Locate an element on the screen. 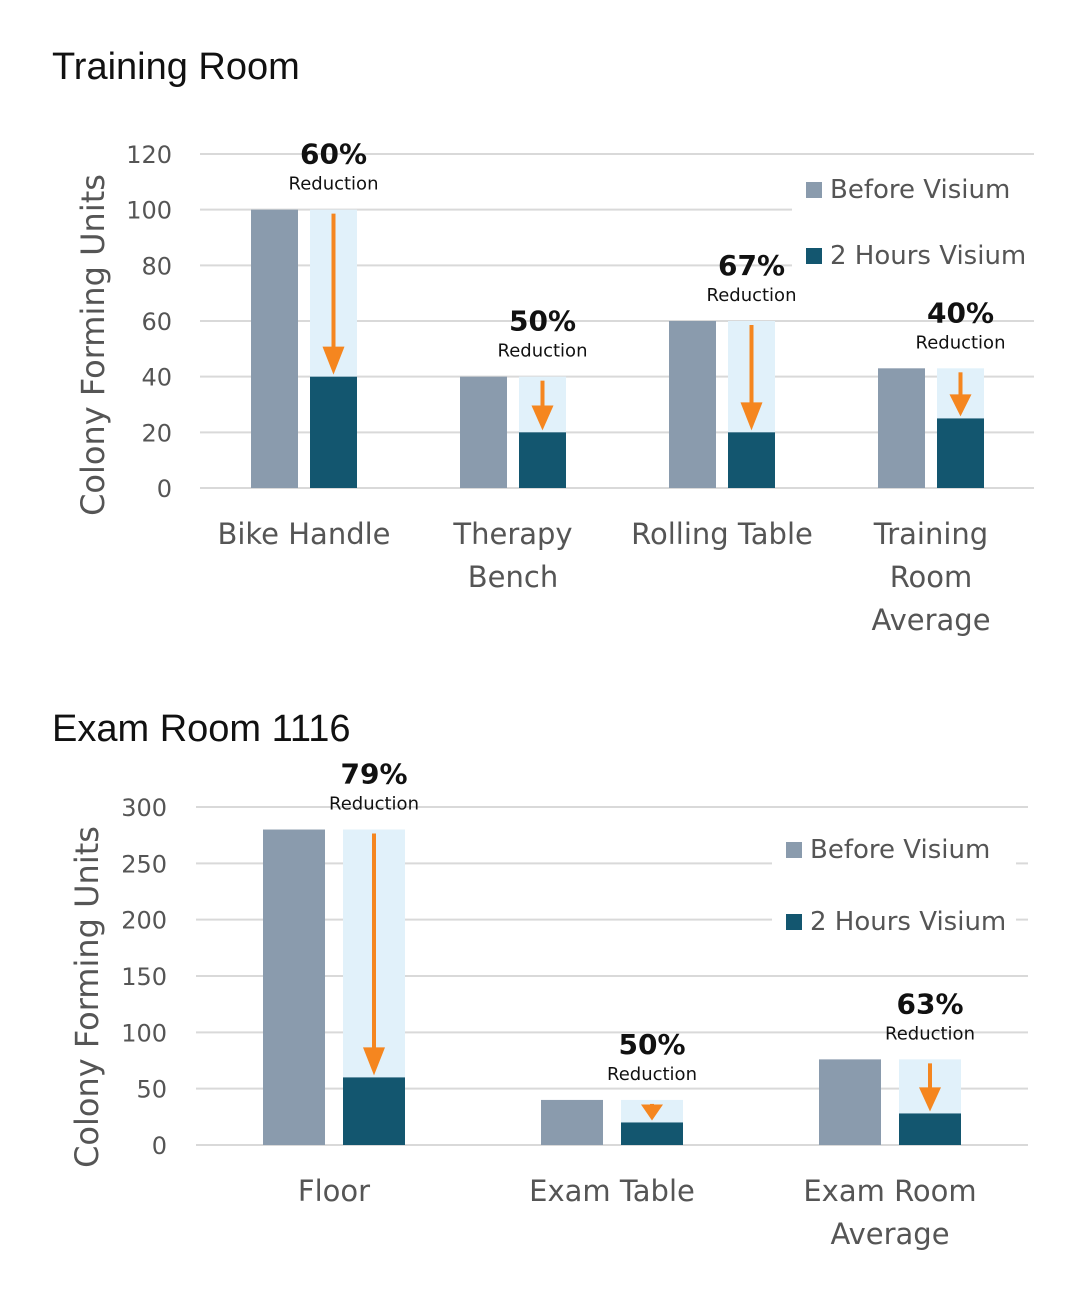 The height and width of the screenshot is (1292, 1091). exam-y-tick-label: 100 is located at coordinates (144, 1033).